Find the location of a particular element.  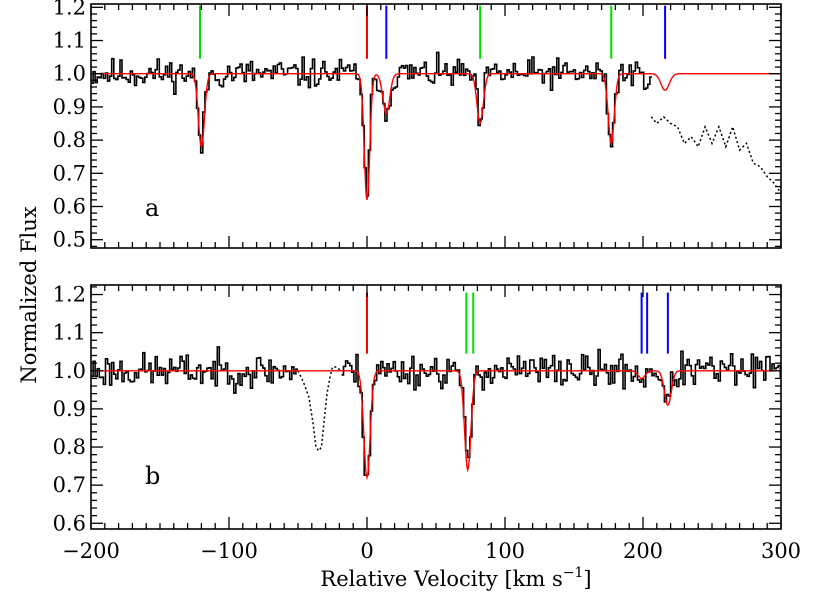

y-axis-title: Normalized Flux is located at coordinates (29, 294).